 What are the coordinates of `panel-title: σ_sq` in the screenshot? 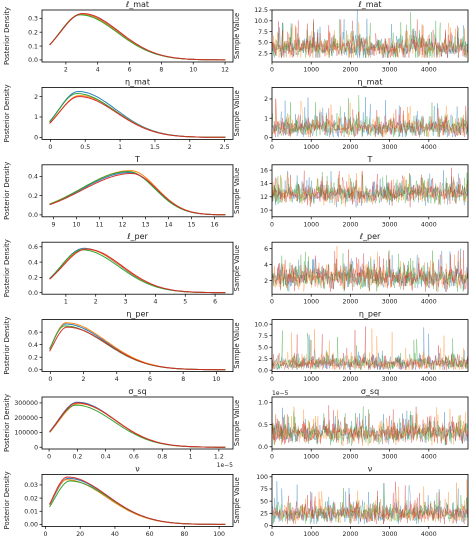 It's located at (370, 391).